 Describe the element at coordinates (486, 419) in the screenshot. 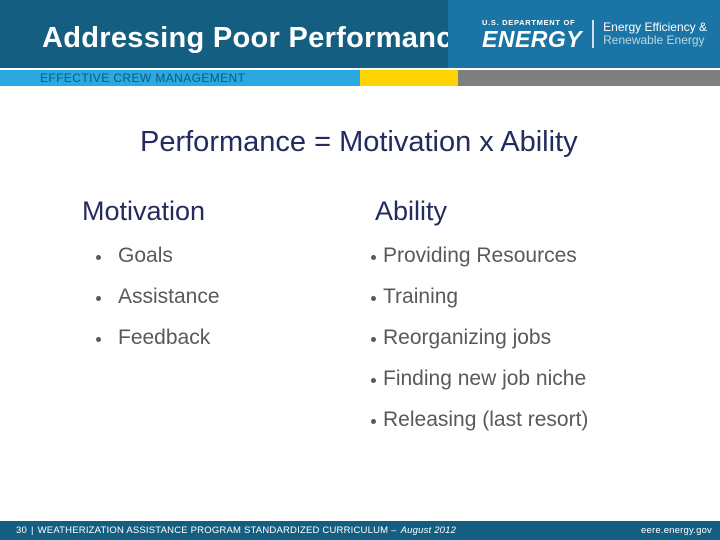

I see `list-item-label: Releasing (last resort)` at that location.